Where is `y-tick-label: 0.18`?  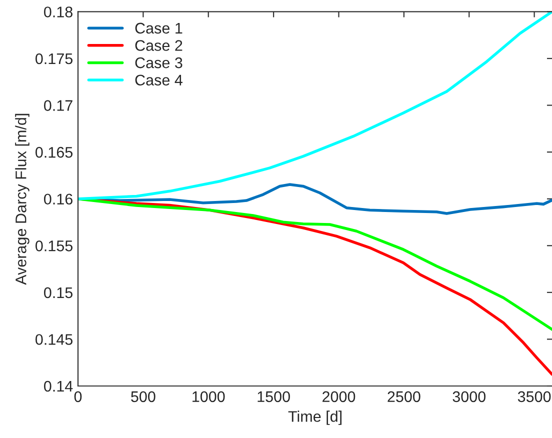
y-tick-label: 0.18 is located at coordinates (58, 12).